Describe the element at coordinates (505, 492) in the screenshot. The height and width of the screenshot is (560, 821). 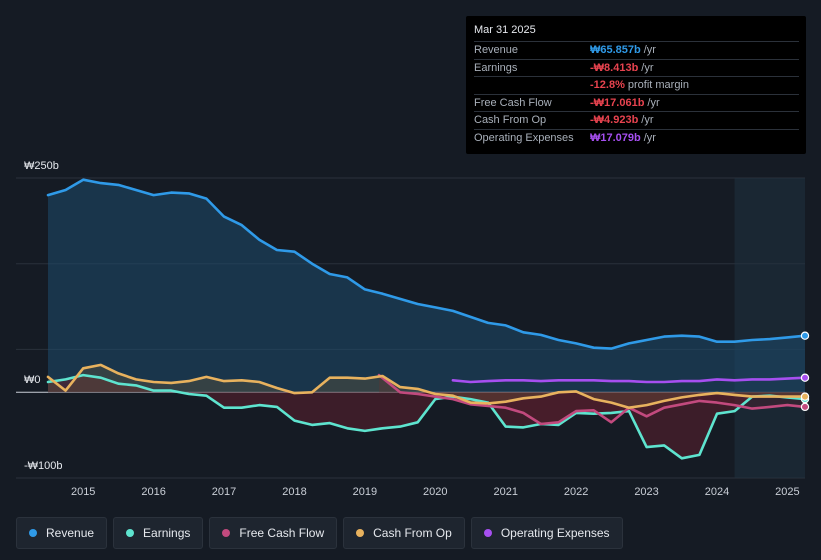
I see `x-tick-label: 2021` at that location.